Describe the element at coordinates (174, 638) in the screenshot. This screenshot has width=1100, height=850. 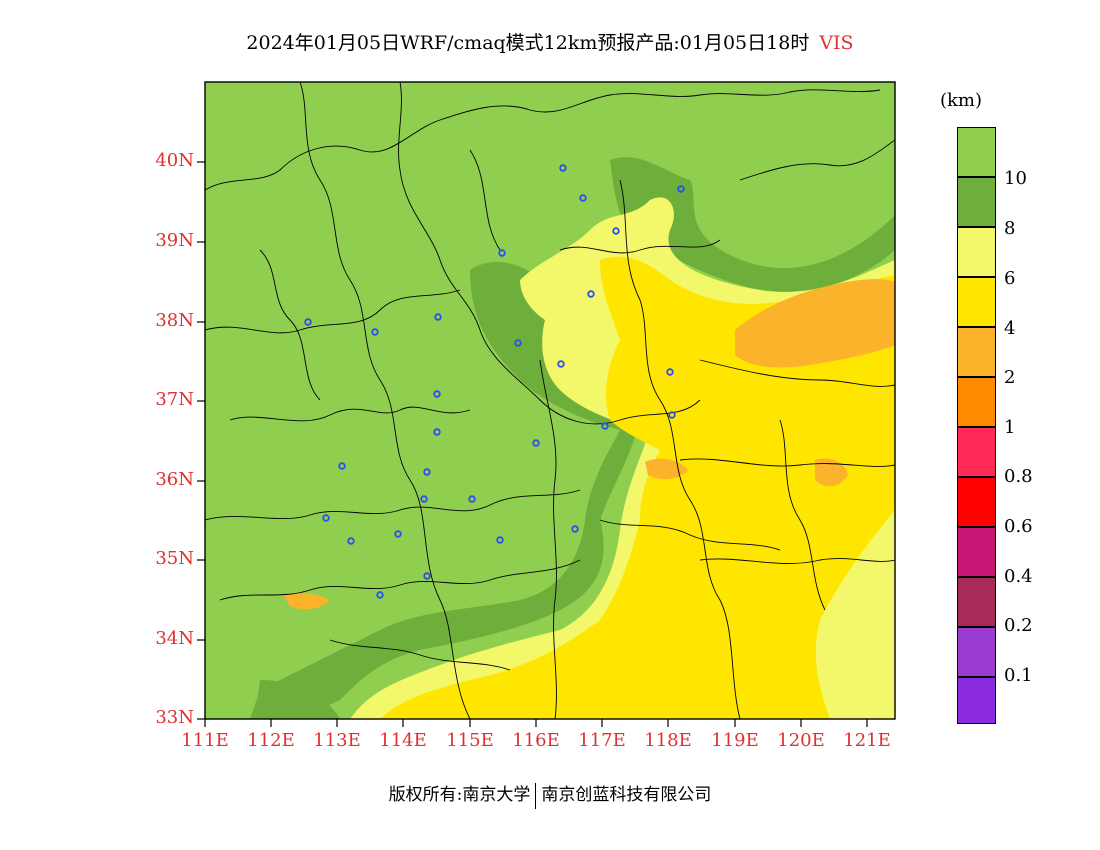
I see `lat-label: 34N` at that location.